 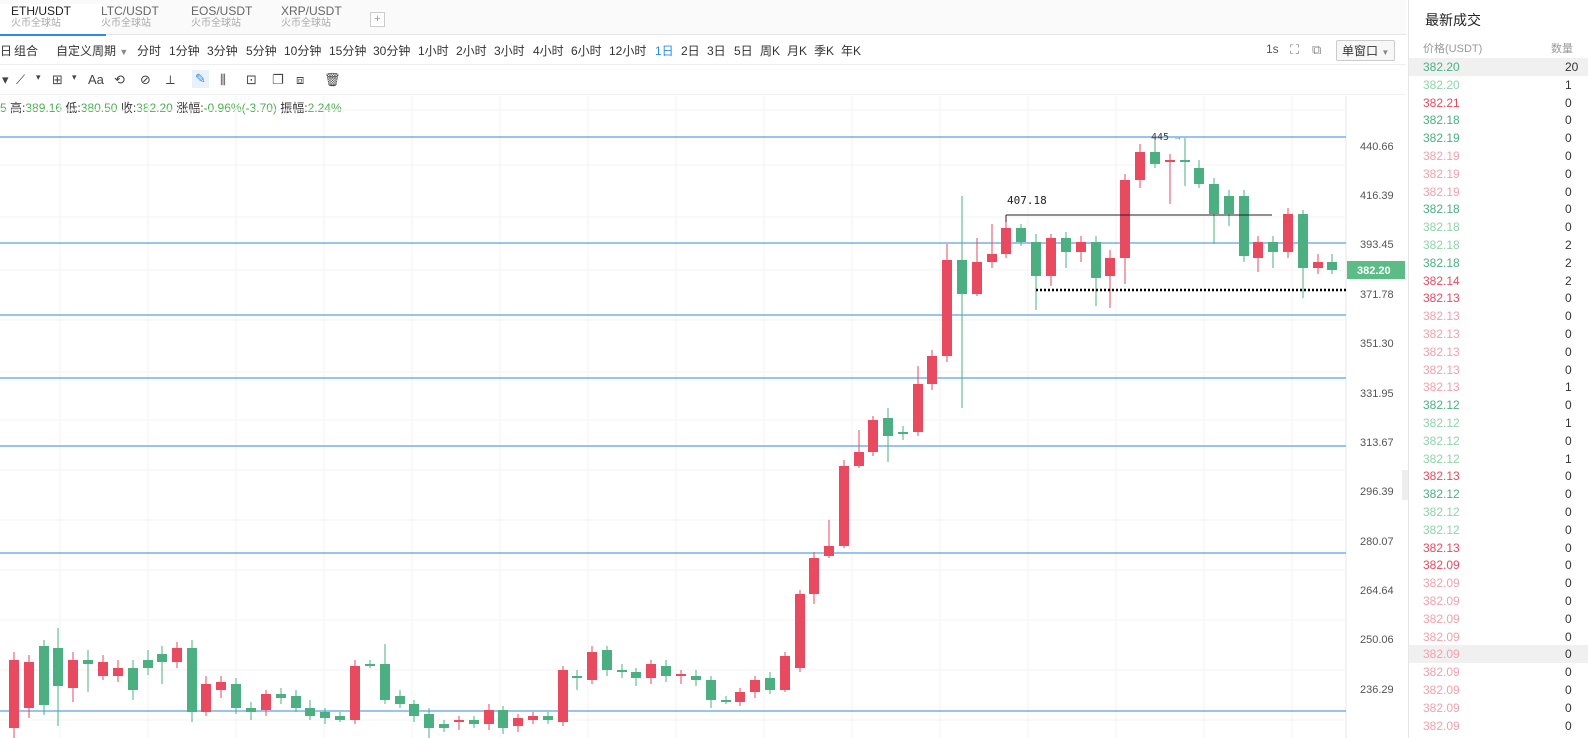 I want to click on period-button: 分时, so click(x=149, y=51).